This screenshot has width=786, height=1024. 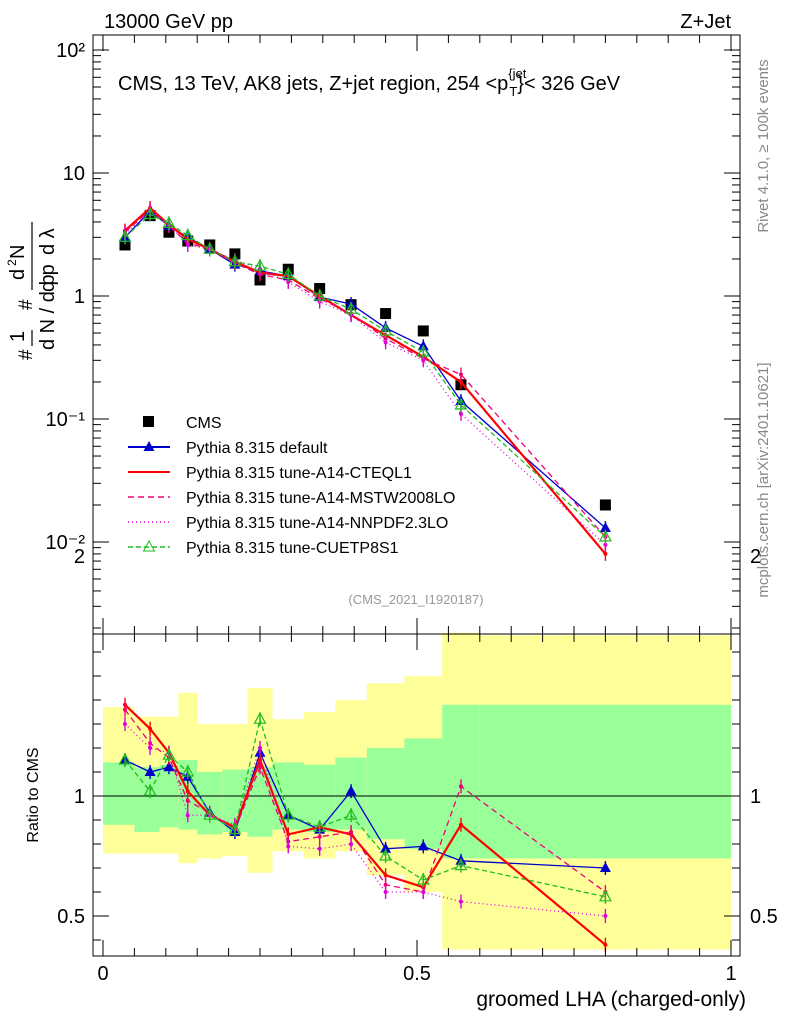 I want to click on ratio-y-tick-label-right: 1, so click(x=755, y=797).